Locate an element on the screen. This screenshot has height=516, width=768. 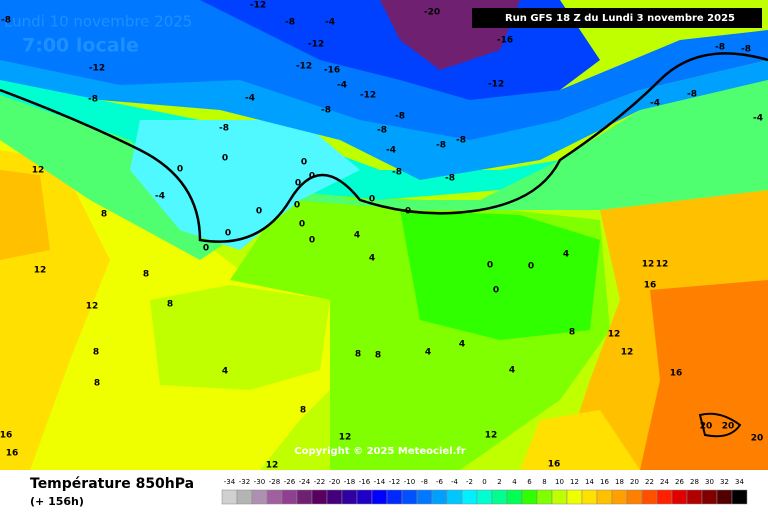
legend-label: 22 is located at coordinates (649, 482).